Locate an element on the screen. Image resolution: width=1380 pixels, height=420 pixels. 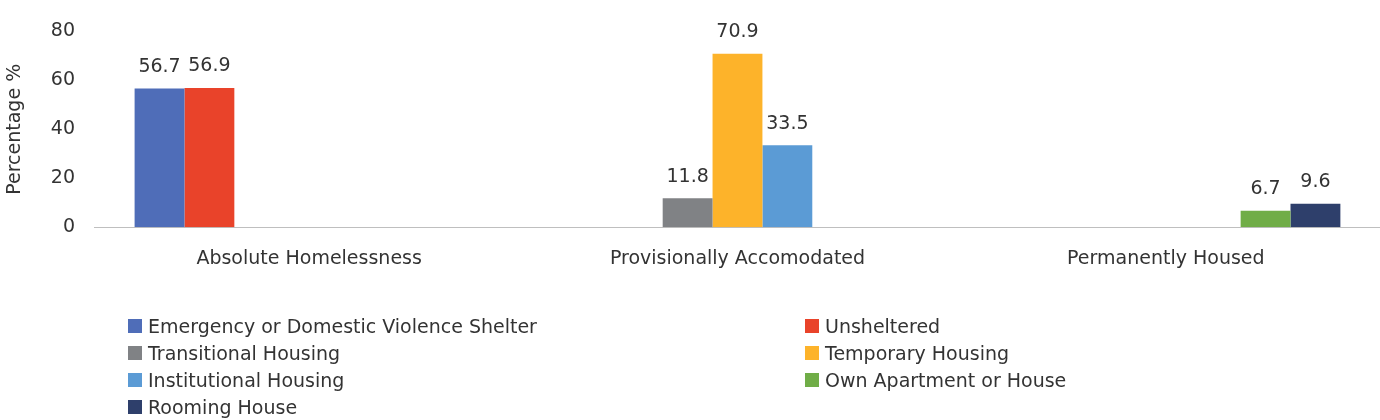
y-tick-label: 0 is located at coordinates (68, 225).